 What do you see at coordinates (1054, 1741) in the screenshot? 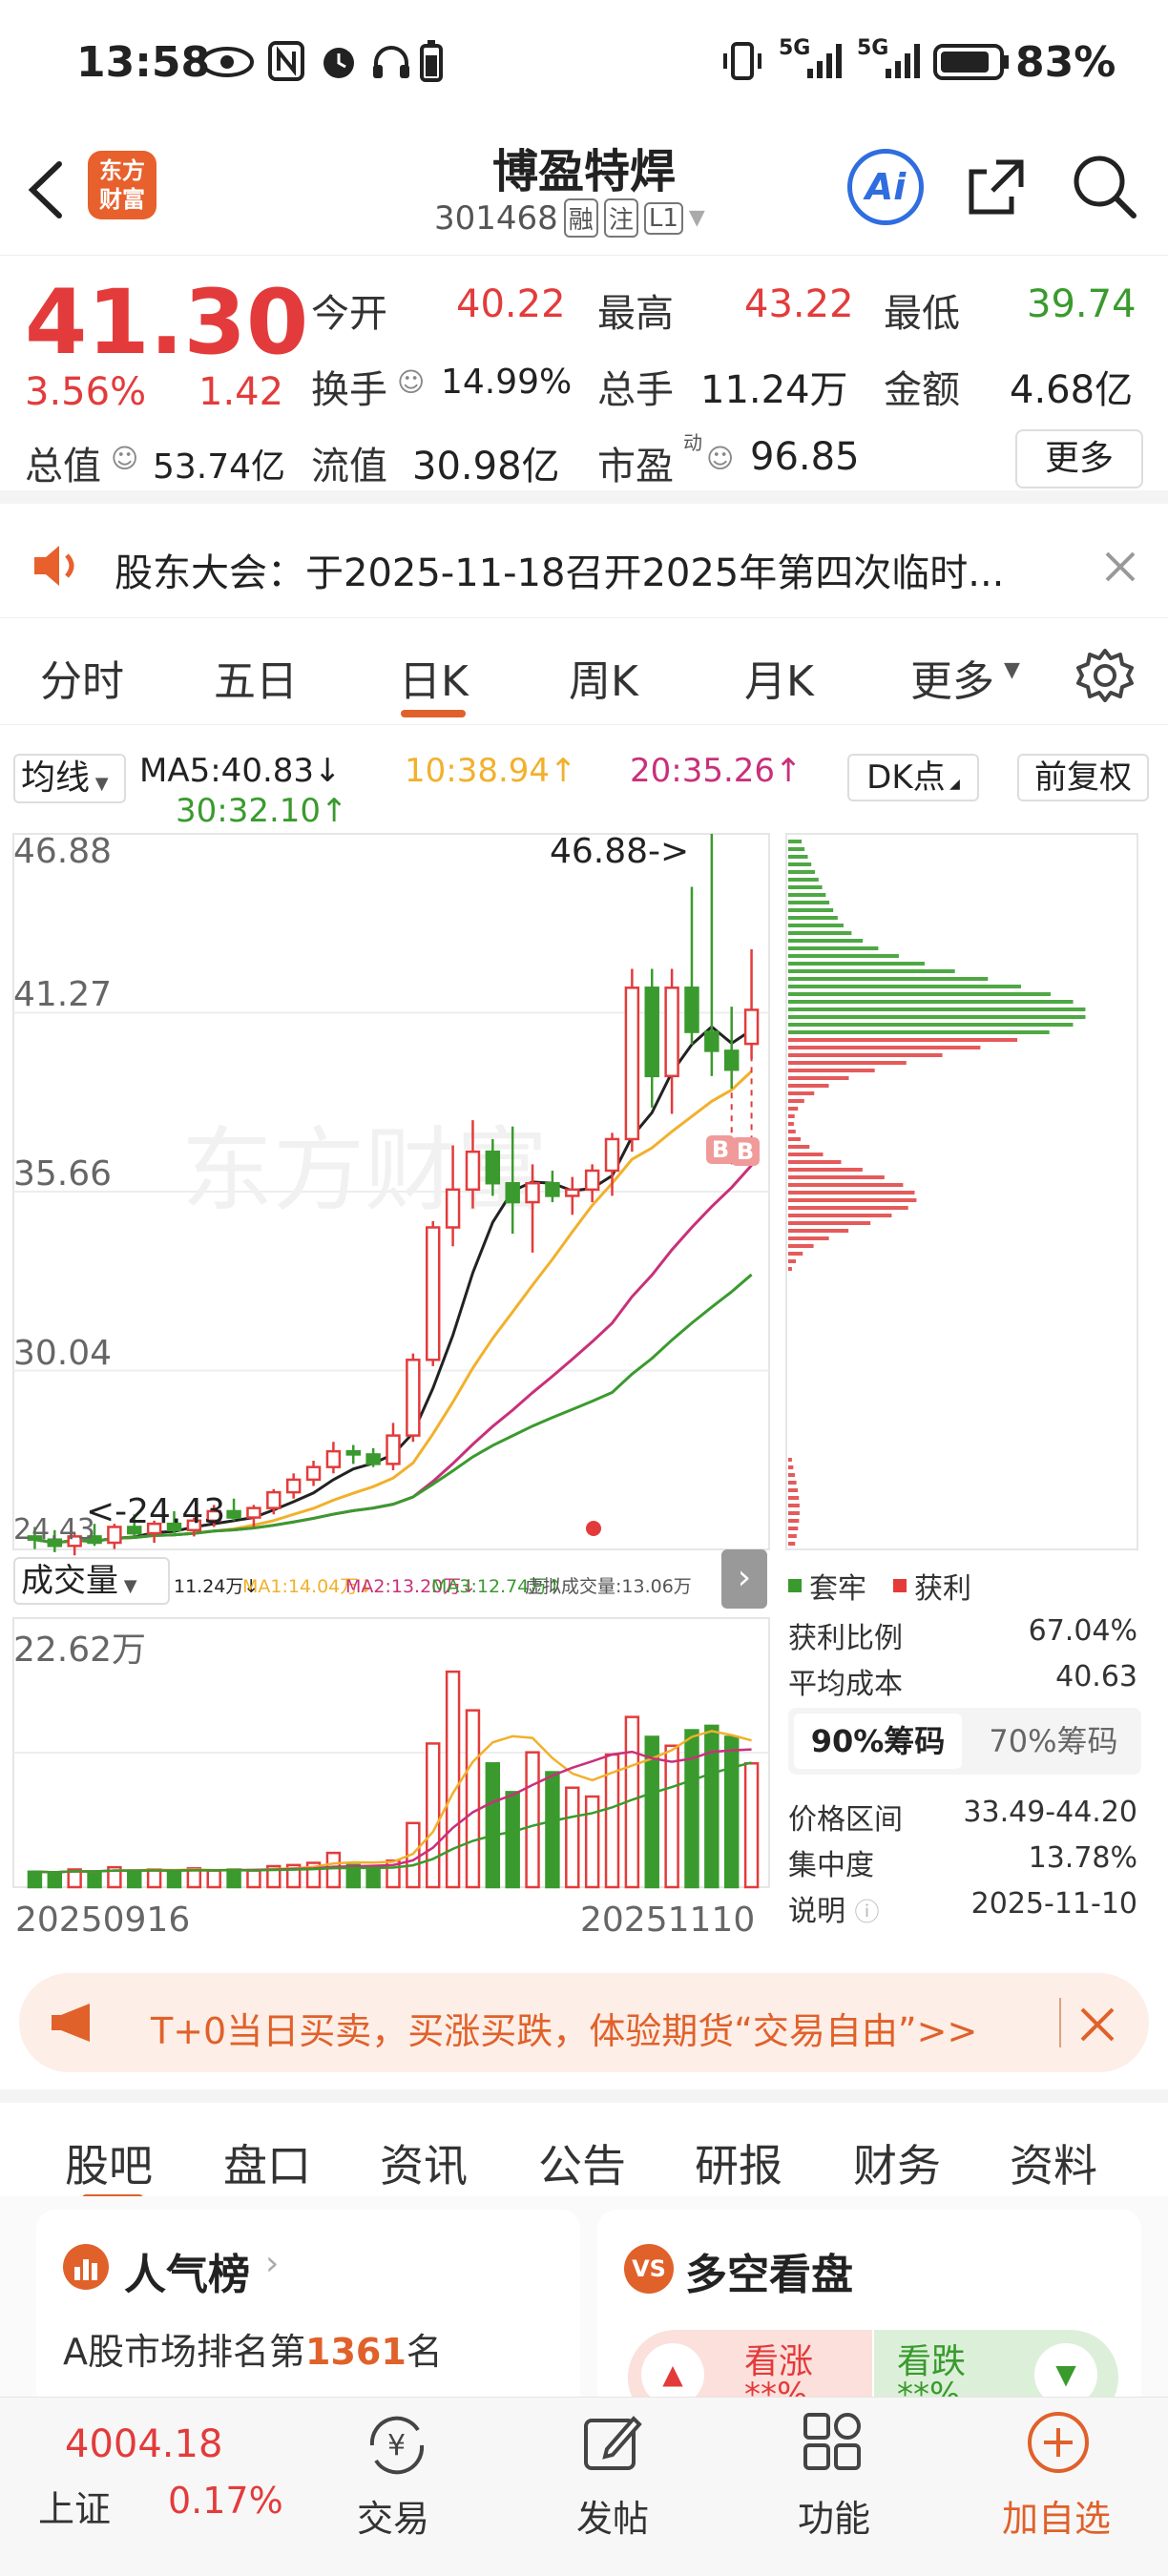
I see `tab-chip-70: 70%筹码` at bounding box center [1054, 1741].